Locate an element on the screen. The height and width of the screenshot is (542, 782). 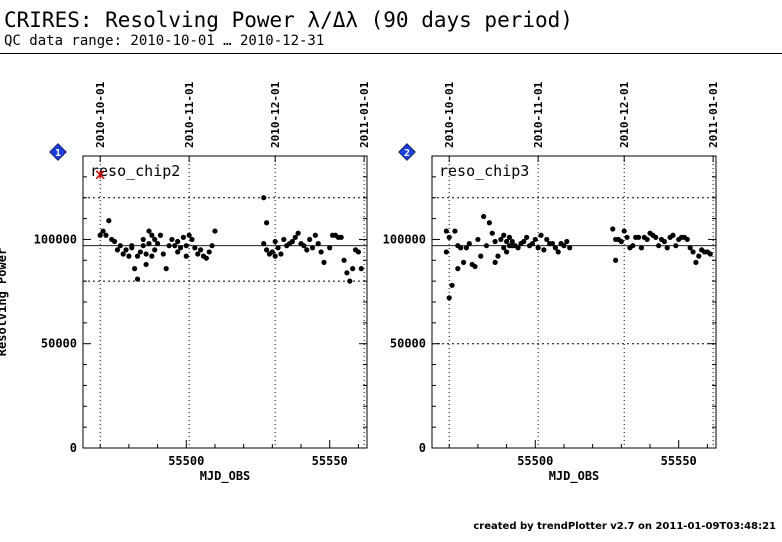
page-subtitle: QC data range: 2010-10-01 … 2010-12-31 is located at coordinates (164, 41).